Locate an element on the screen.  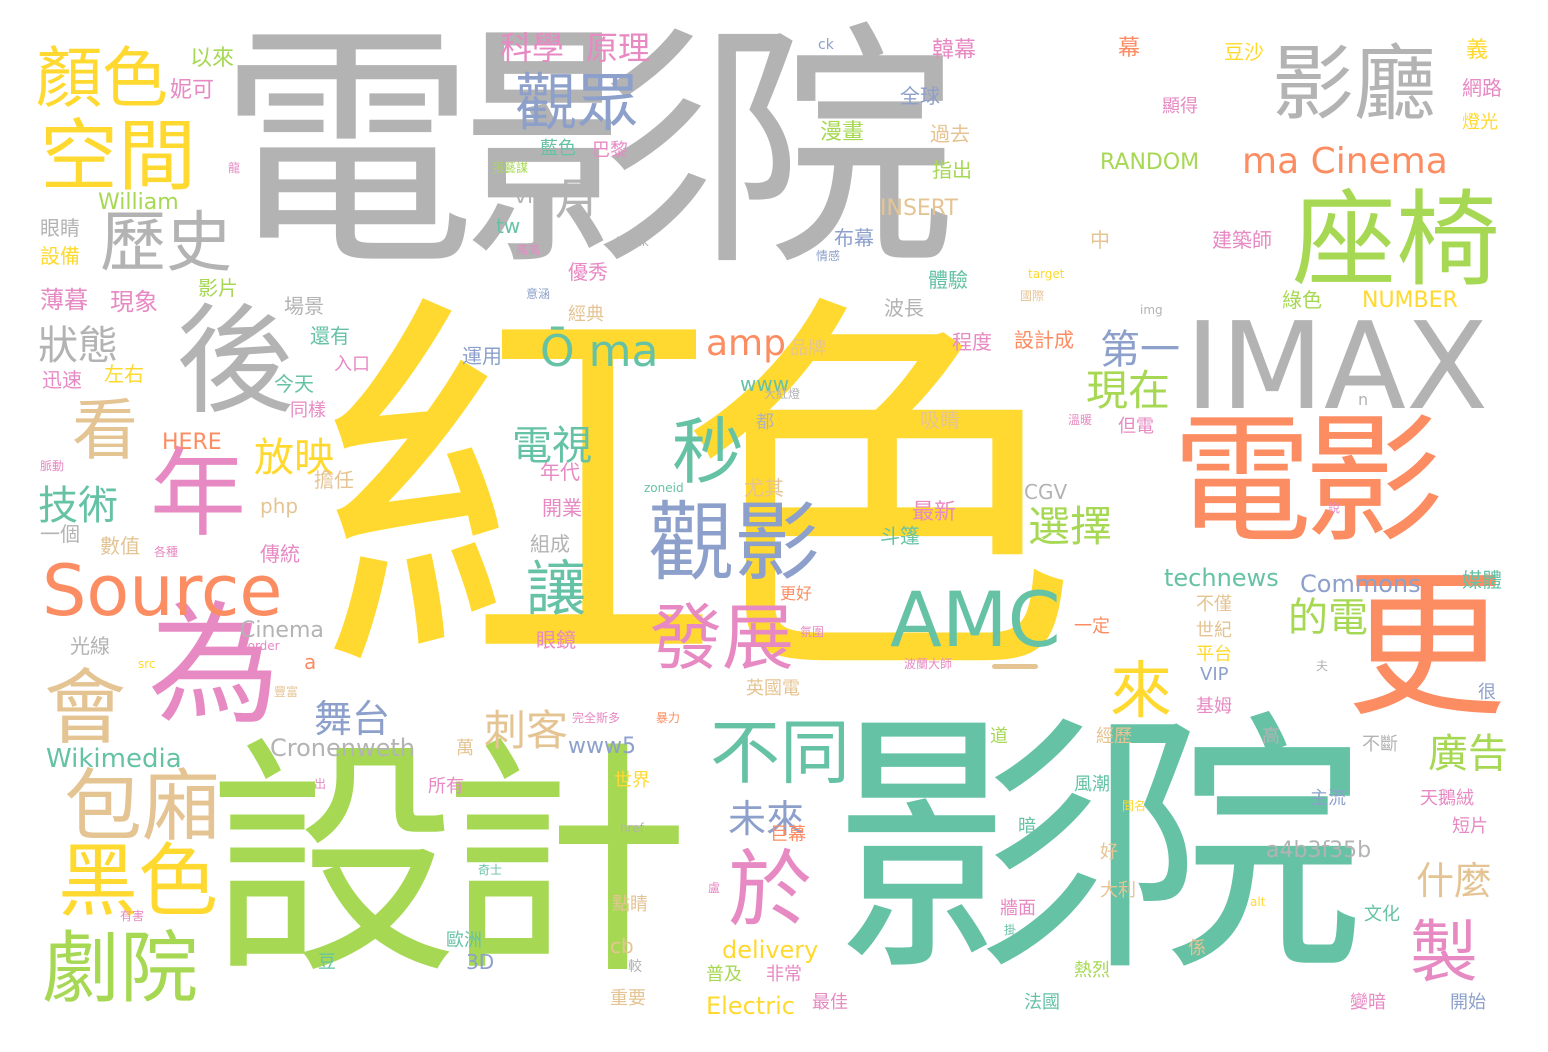
word: NUMBER is located at coordinates (1410, 300).